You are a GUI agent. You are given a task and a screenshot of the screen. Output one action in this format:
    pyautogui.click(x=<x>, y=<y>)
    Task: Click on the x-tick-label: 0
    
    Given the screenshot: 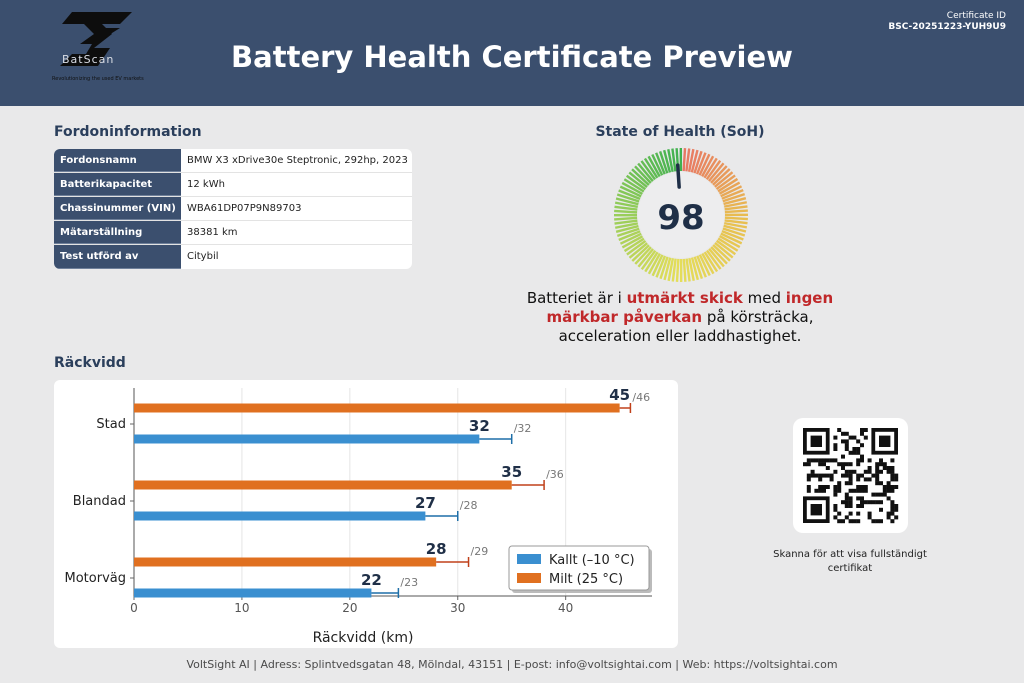 What is the action you would take?
    pyautogui.click(x=134, y=608)
    